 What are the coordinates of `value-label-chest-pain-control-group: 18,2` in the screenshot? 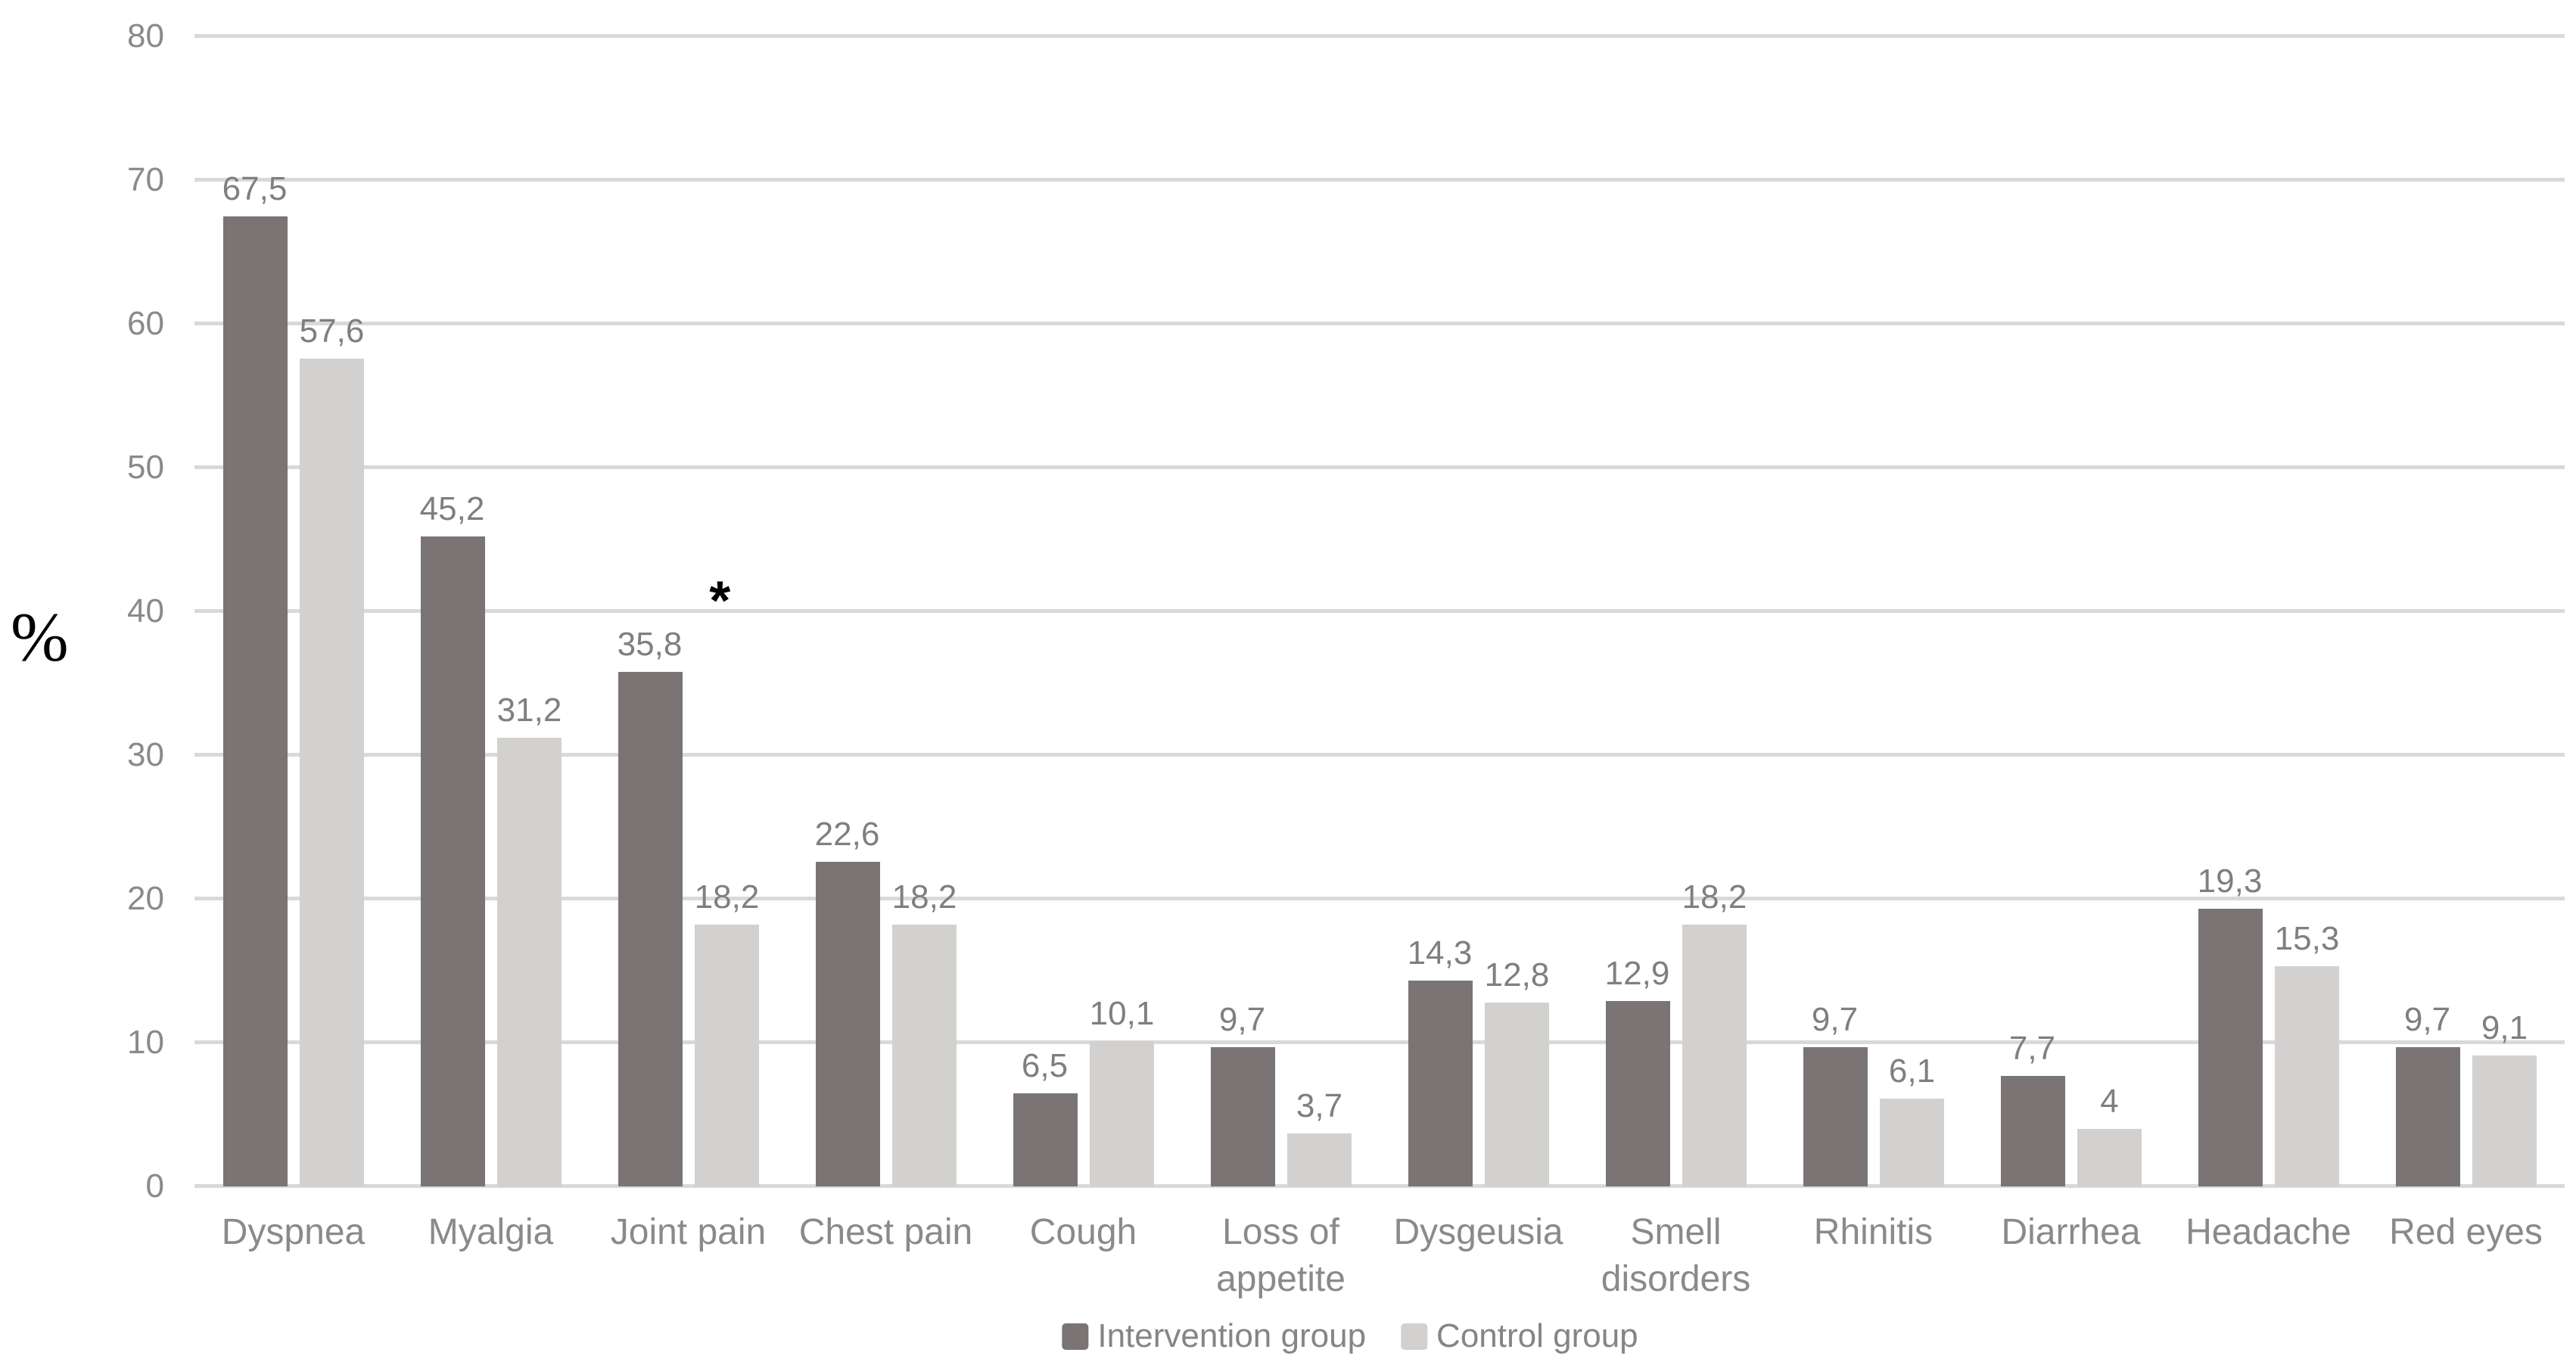 It's located at (924, 897).